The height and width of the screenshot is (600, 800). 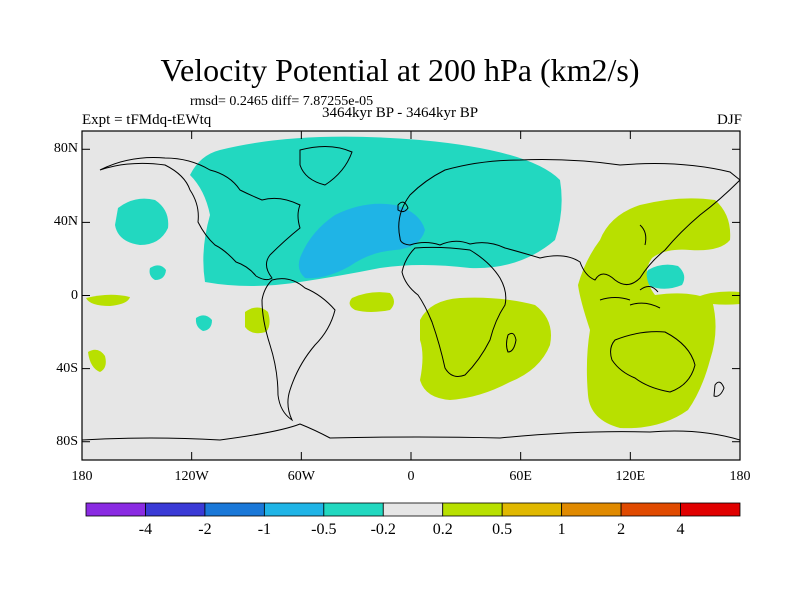 I want to click on experiment-label: Expt = tFMdq-tEWtq, so click(x=147, y=120).